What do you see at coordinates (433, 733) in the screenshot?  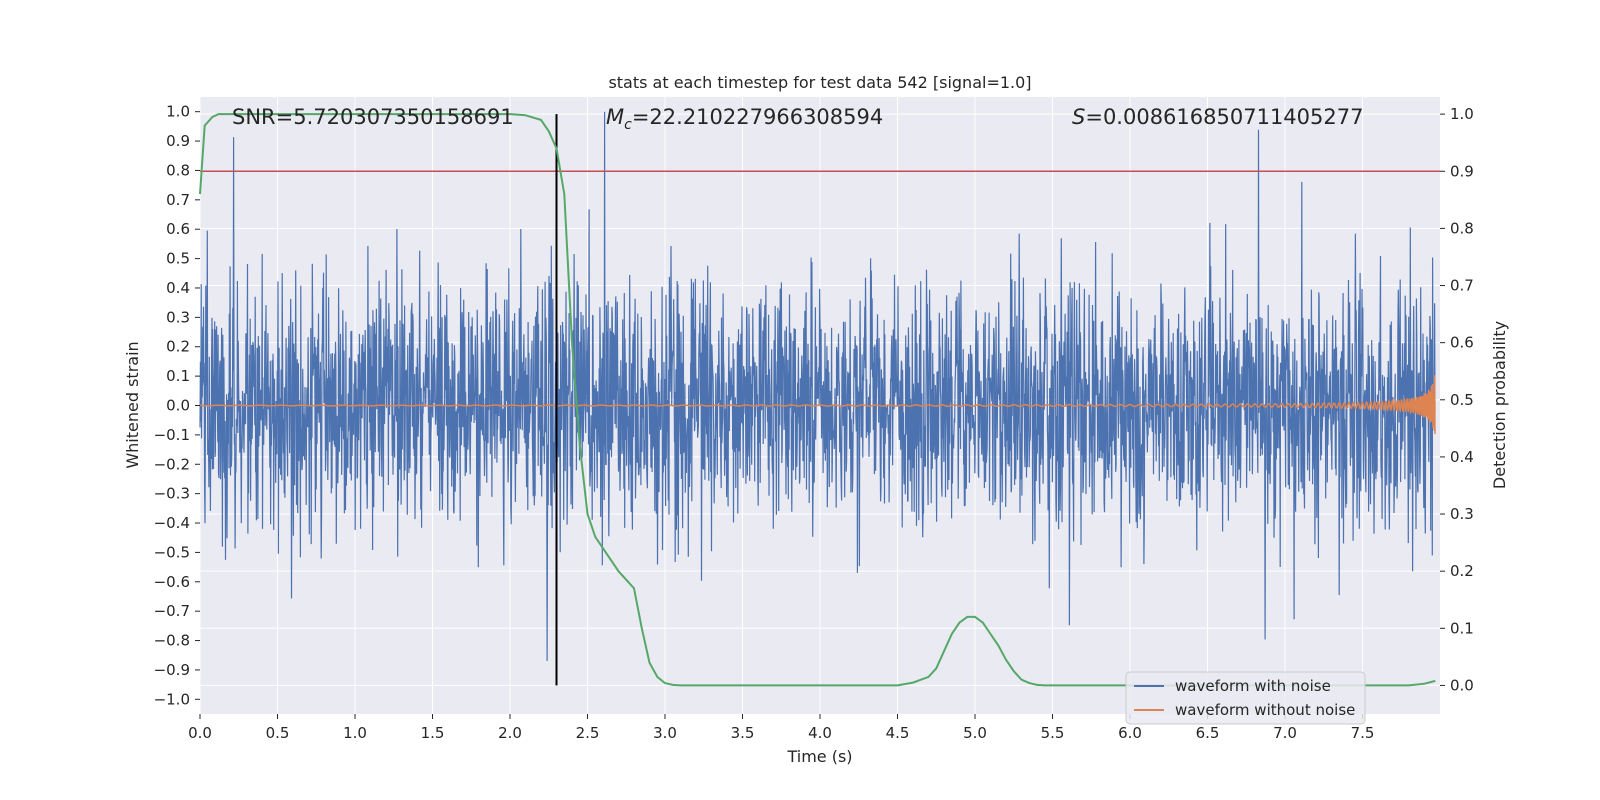 I see `x-tick-label: 1.5` at bounding box center [433, 733].